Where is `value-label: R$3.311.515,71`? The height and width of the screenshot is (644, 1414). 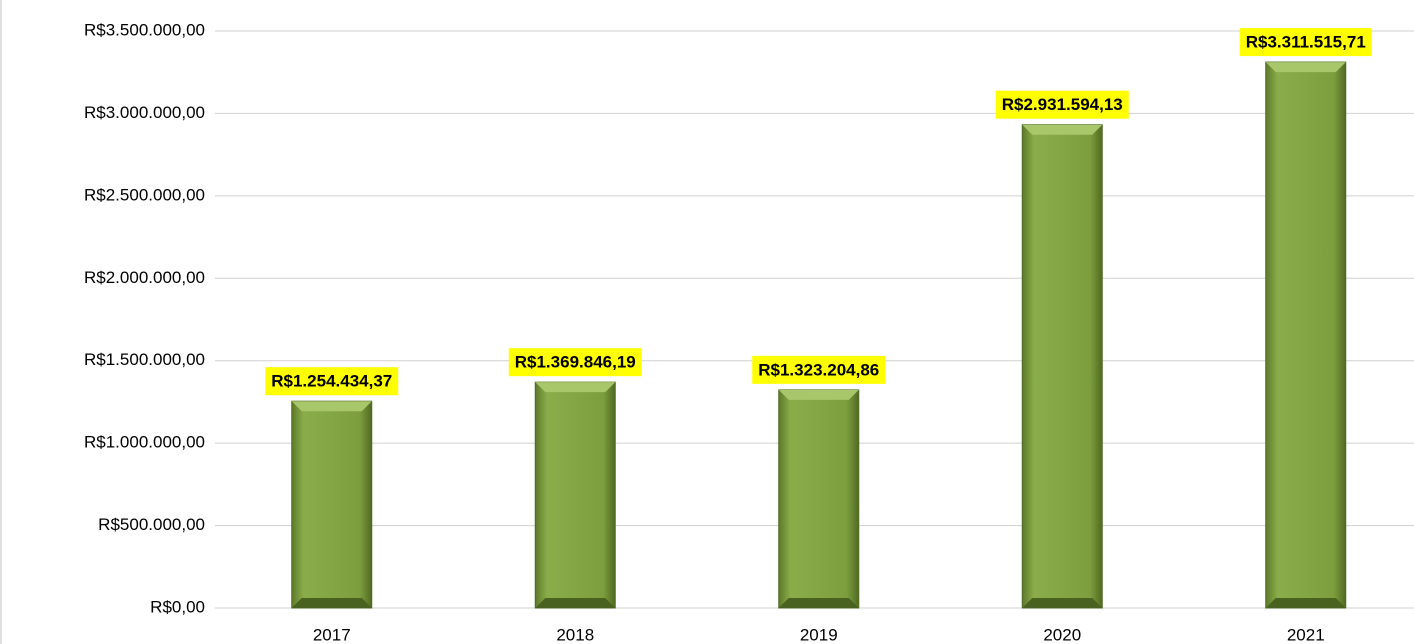
value-label: R$3.311.515,71 is located at coordinates (1306, 42).